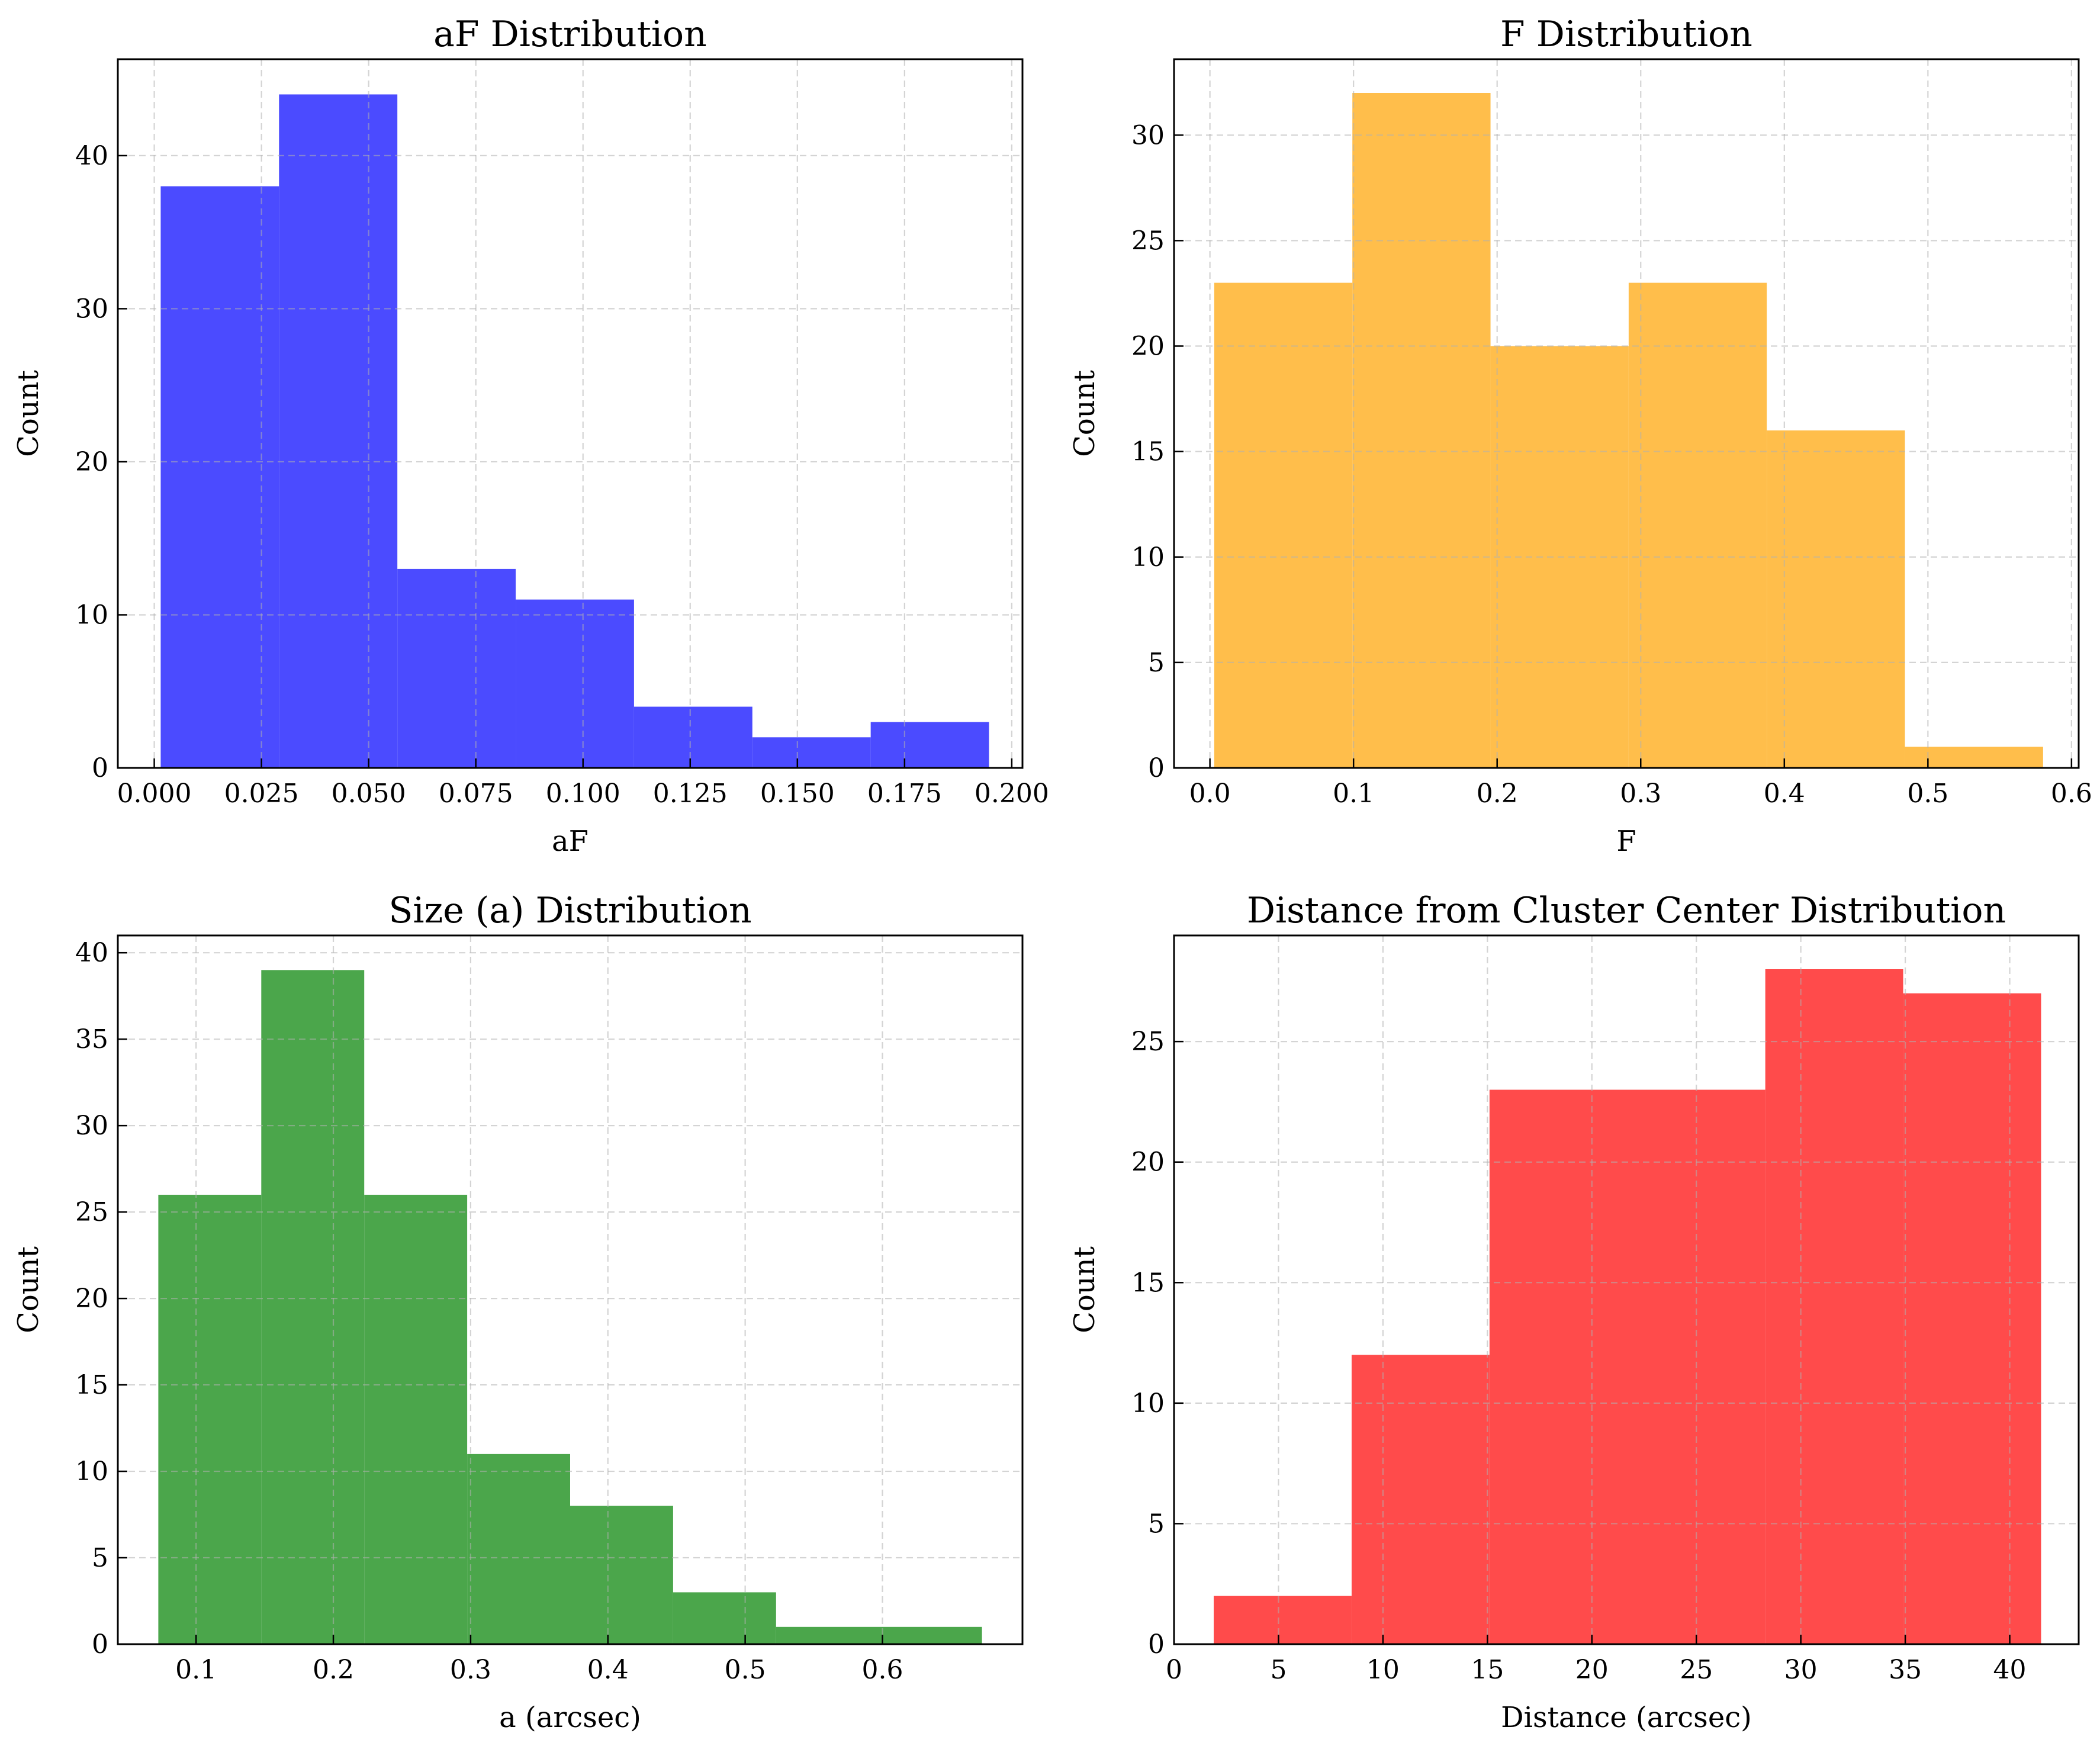 This screenshot has height=1746, width=2100. Describe the element at coordinates (569, 910) in the screenshot. I see `chart-title: Size (a) Distribution` at that location.